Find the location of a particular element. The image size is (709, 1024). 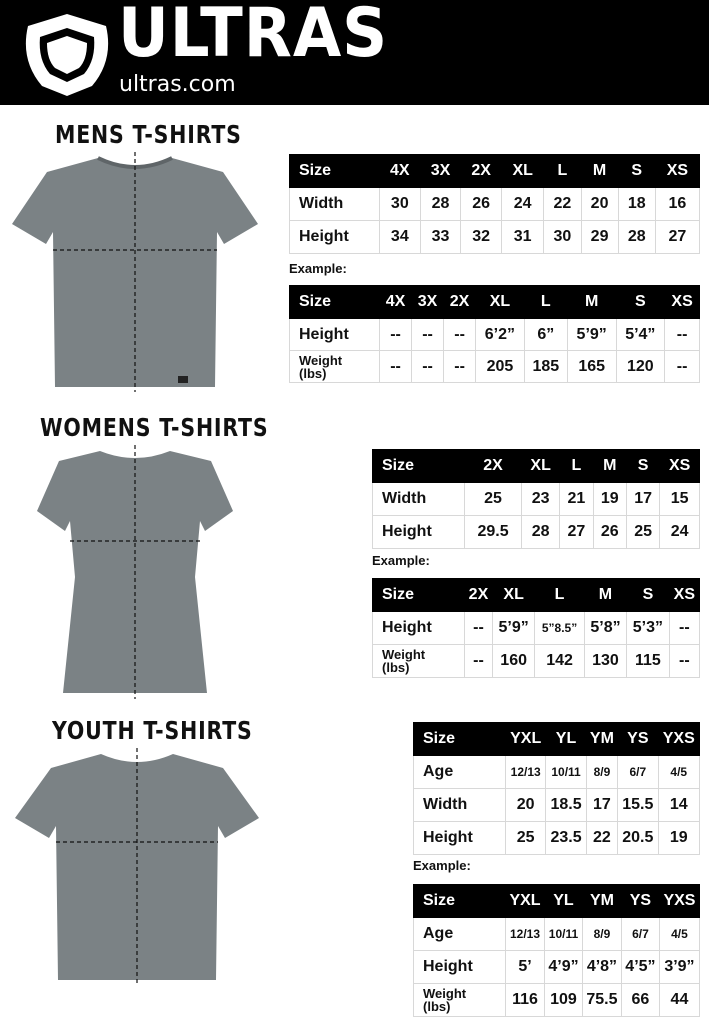

table-row: Height -- -- -- 6’2” 6” 5’9” 5’4” -- is located at coordinates (494, 334).